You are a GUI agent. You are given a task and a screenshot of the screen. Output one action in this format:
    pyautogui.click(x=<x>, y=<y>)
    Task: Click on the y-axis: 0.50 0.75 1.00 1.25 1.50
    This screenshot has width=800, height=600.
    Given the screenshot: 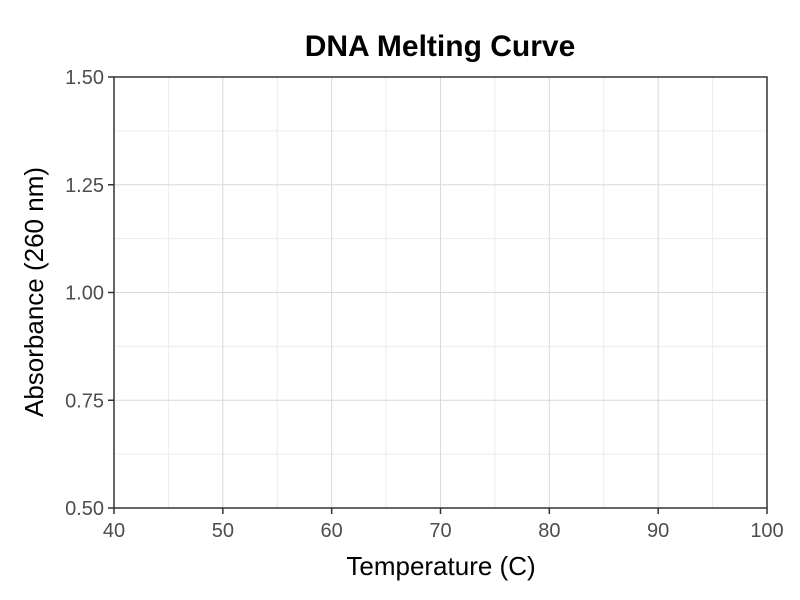 What is the action you would take?
    pyautogui.click(x=89, y=293)
    